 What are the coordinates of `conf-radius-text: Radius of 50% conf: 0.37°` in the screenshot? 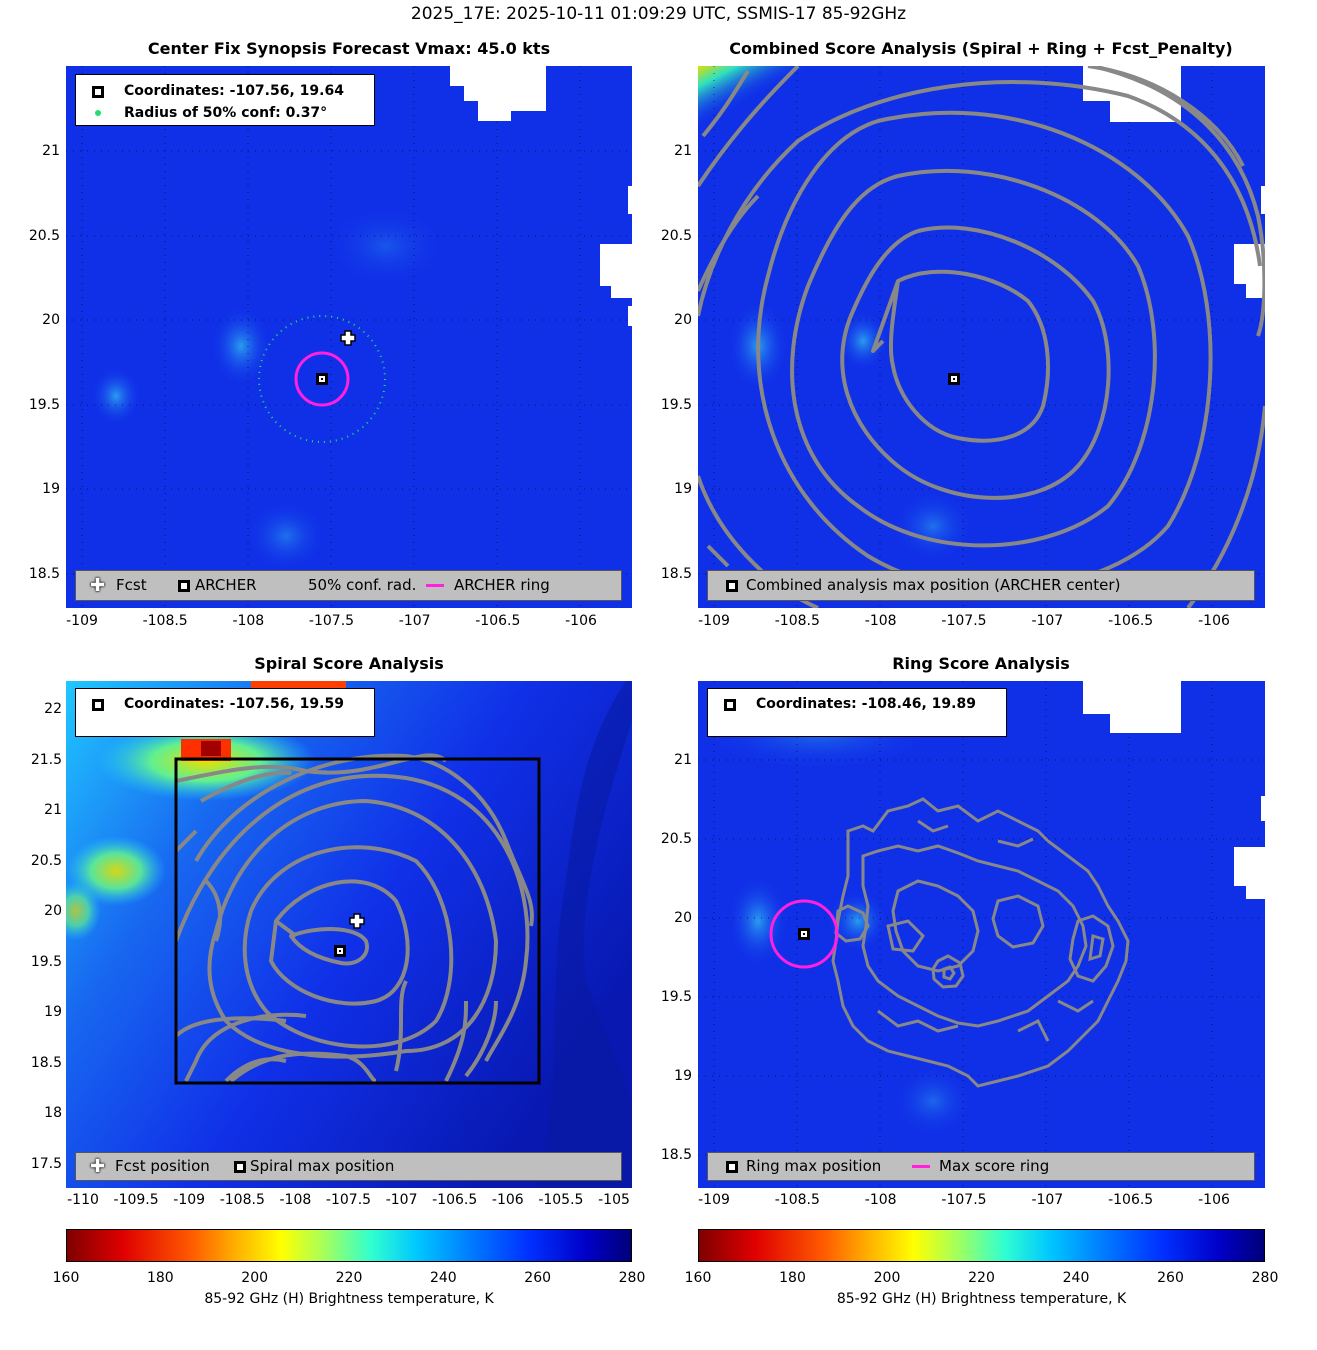 It's located at (226, 113).